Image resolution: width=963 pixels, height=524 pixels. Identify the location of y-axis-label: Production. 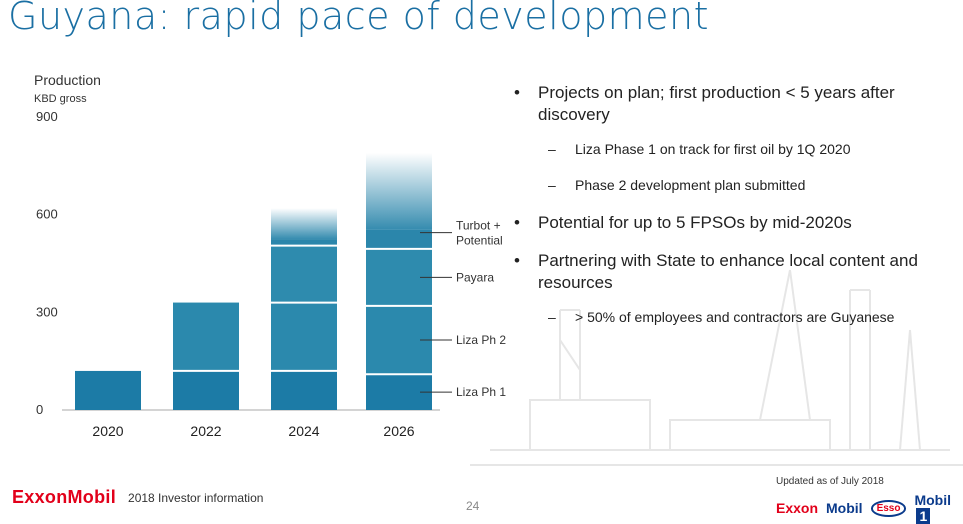
(67, 80).